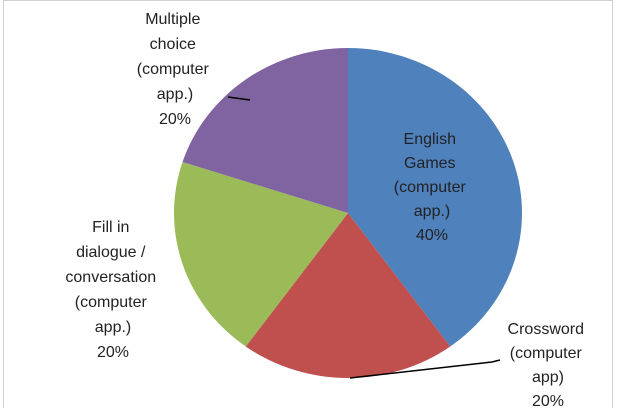 This screenshot has width=617, height=408. What do you see at coordinates (432, 163) in the screenshot?
I see `label-line: Games` at bounding box center [432, 163].